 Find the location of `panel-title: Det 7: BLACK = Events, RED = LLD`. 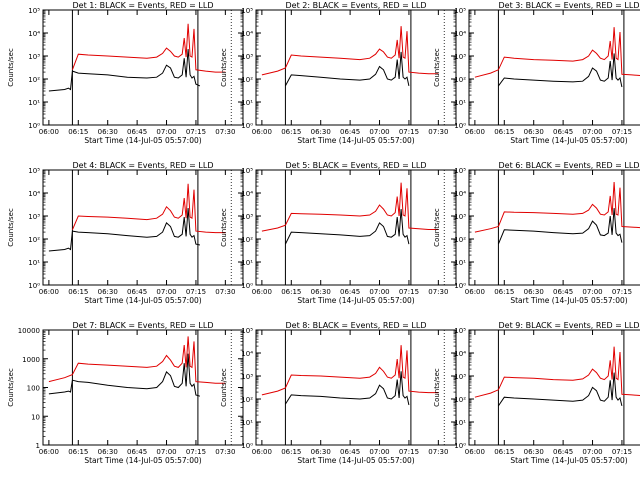

panel-title: Det 7: BLACK = Events, RED = LLD is located at coordinates (143, 325).